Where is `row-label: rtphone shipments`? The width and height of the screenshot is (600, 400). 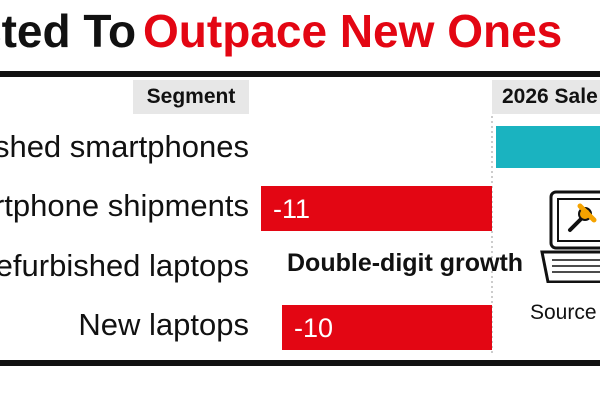 row-label: rtphone shipments is located at coordinates (124, 205).